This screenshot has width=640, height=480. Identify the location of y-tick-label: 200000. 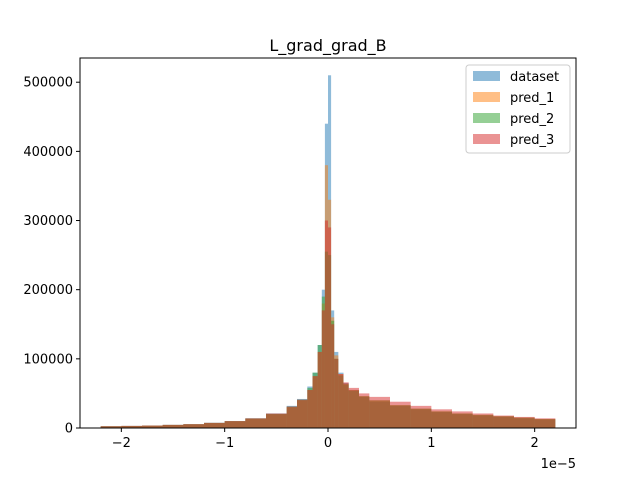
(48, 290).